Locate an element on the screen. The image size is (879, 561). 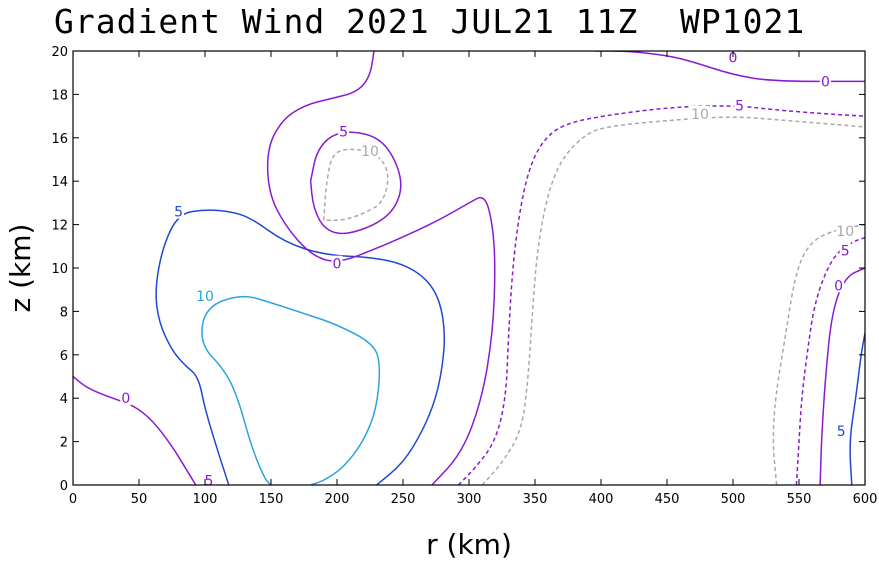
x-tick-label: 100 is located at coordinates (205, 499).